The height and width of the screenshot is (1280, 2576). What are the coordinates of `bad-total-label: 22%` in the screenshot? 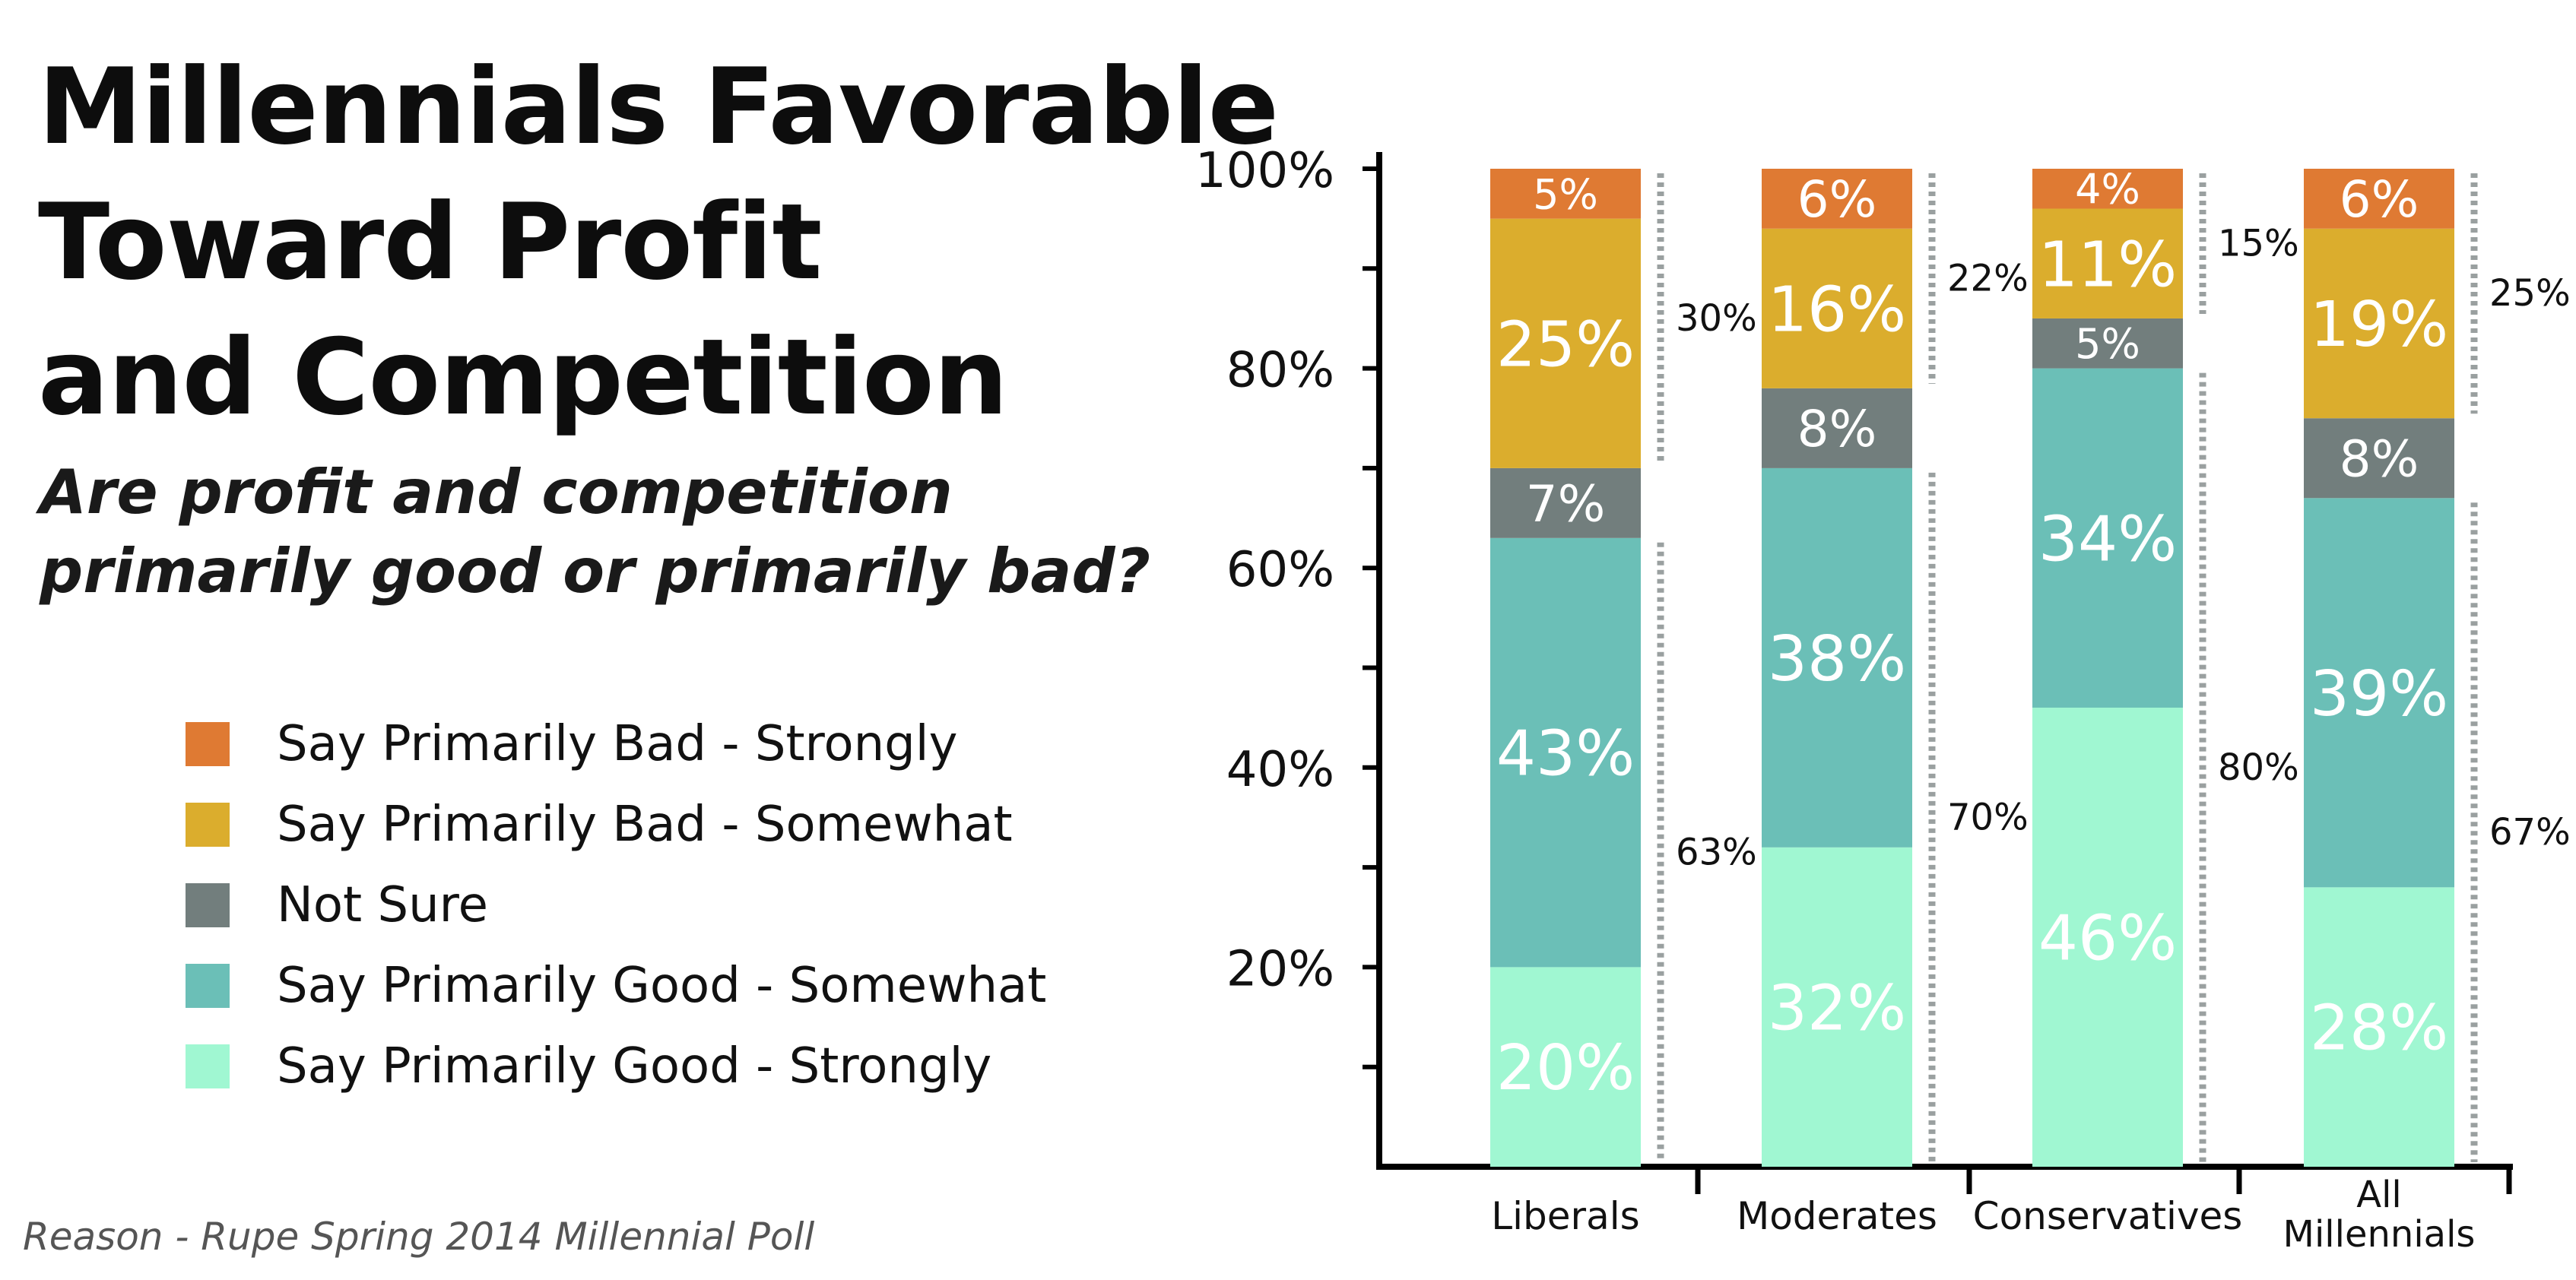 It's located at (1988, 278).